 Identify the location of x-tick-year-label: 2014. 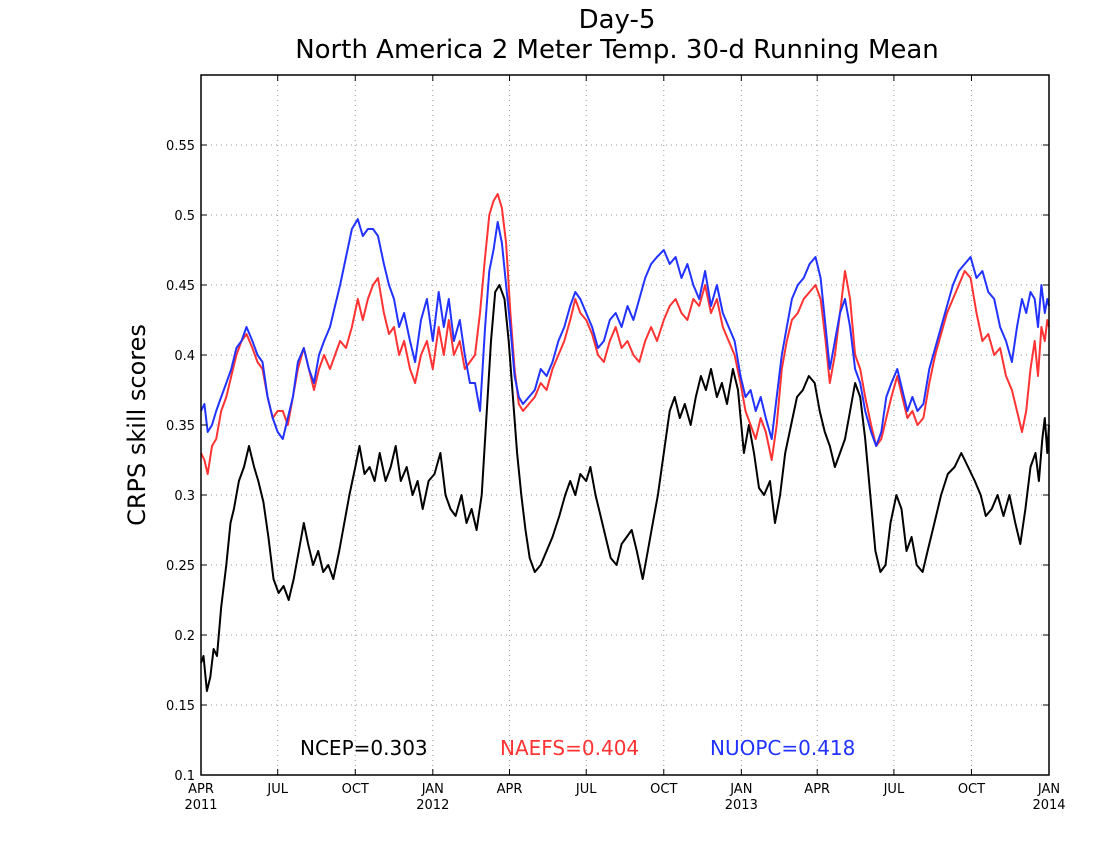
(1048, 805).